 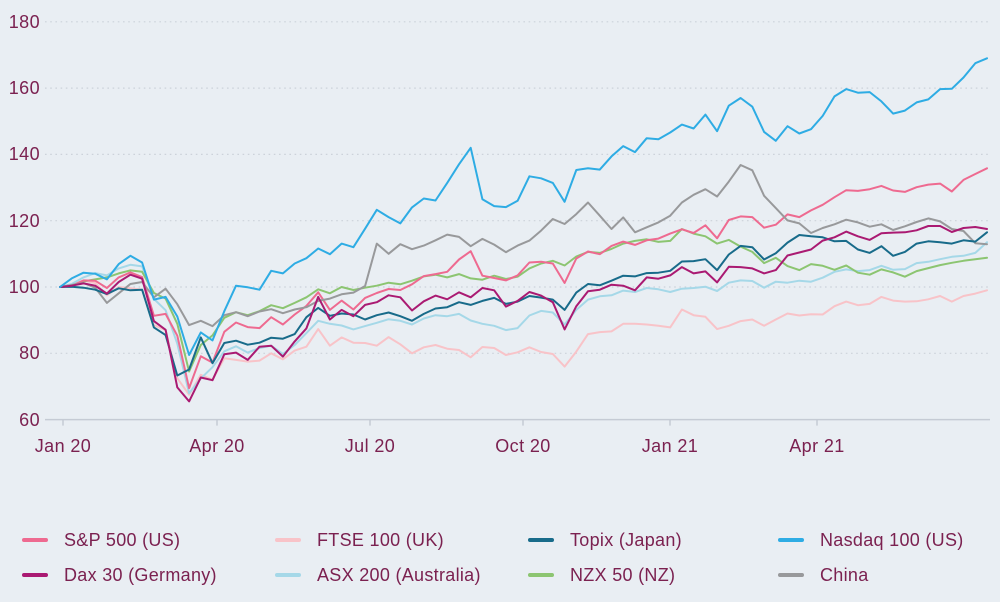 What do you see at coordinates (791, 540) in the screenshot?
I see `legend-swatch-ndx` at bounding box center [791, 540].